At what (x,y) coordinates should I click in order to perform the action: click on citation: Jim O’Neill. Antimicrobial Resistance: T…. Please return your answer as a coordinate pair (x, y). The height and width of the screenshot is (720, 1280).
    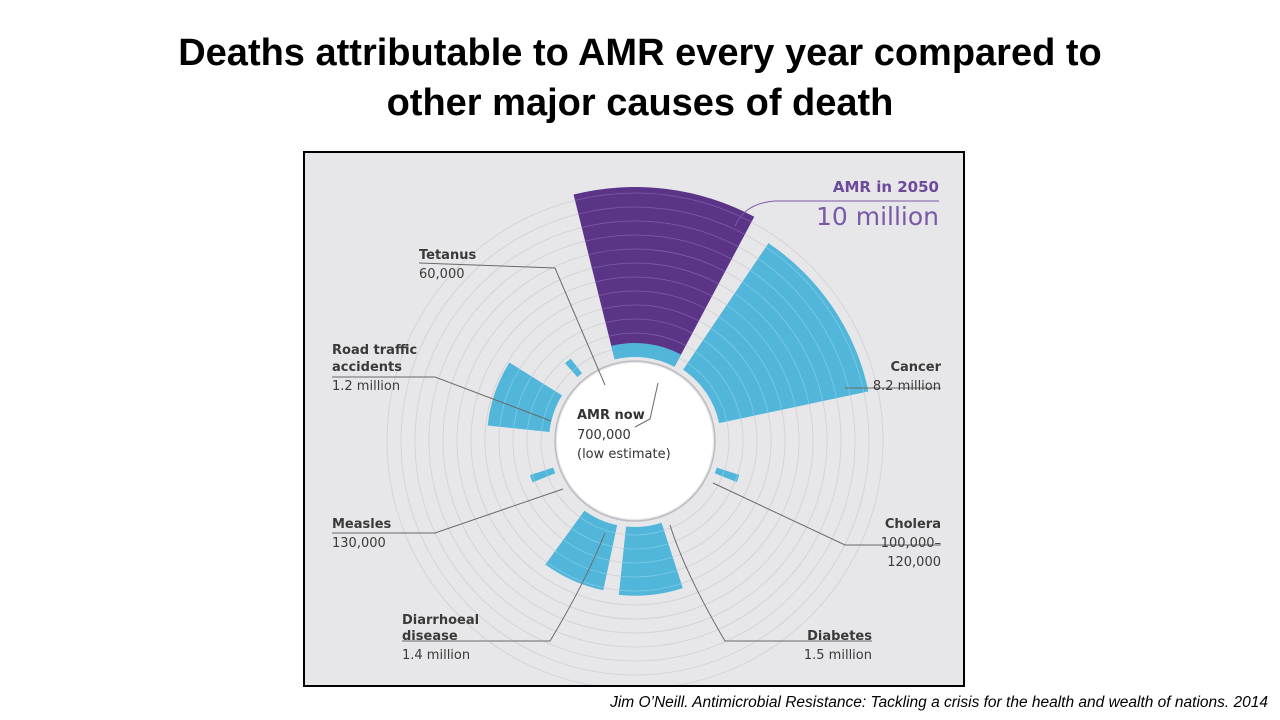
    Looking at the image, I should click on (939, 702).